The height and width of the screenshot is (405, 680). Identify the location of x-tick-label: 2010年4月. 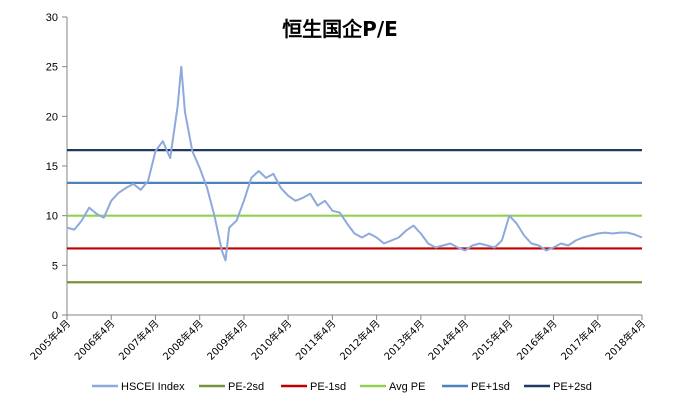
(271, 340).